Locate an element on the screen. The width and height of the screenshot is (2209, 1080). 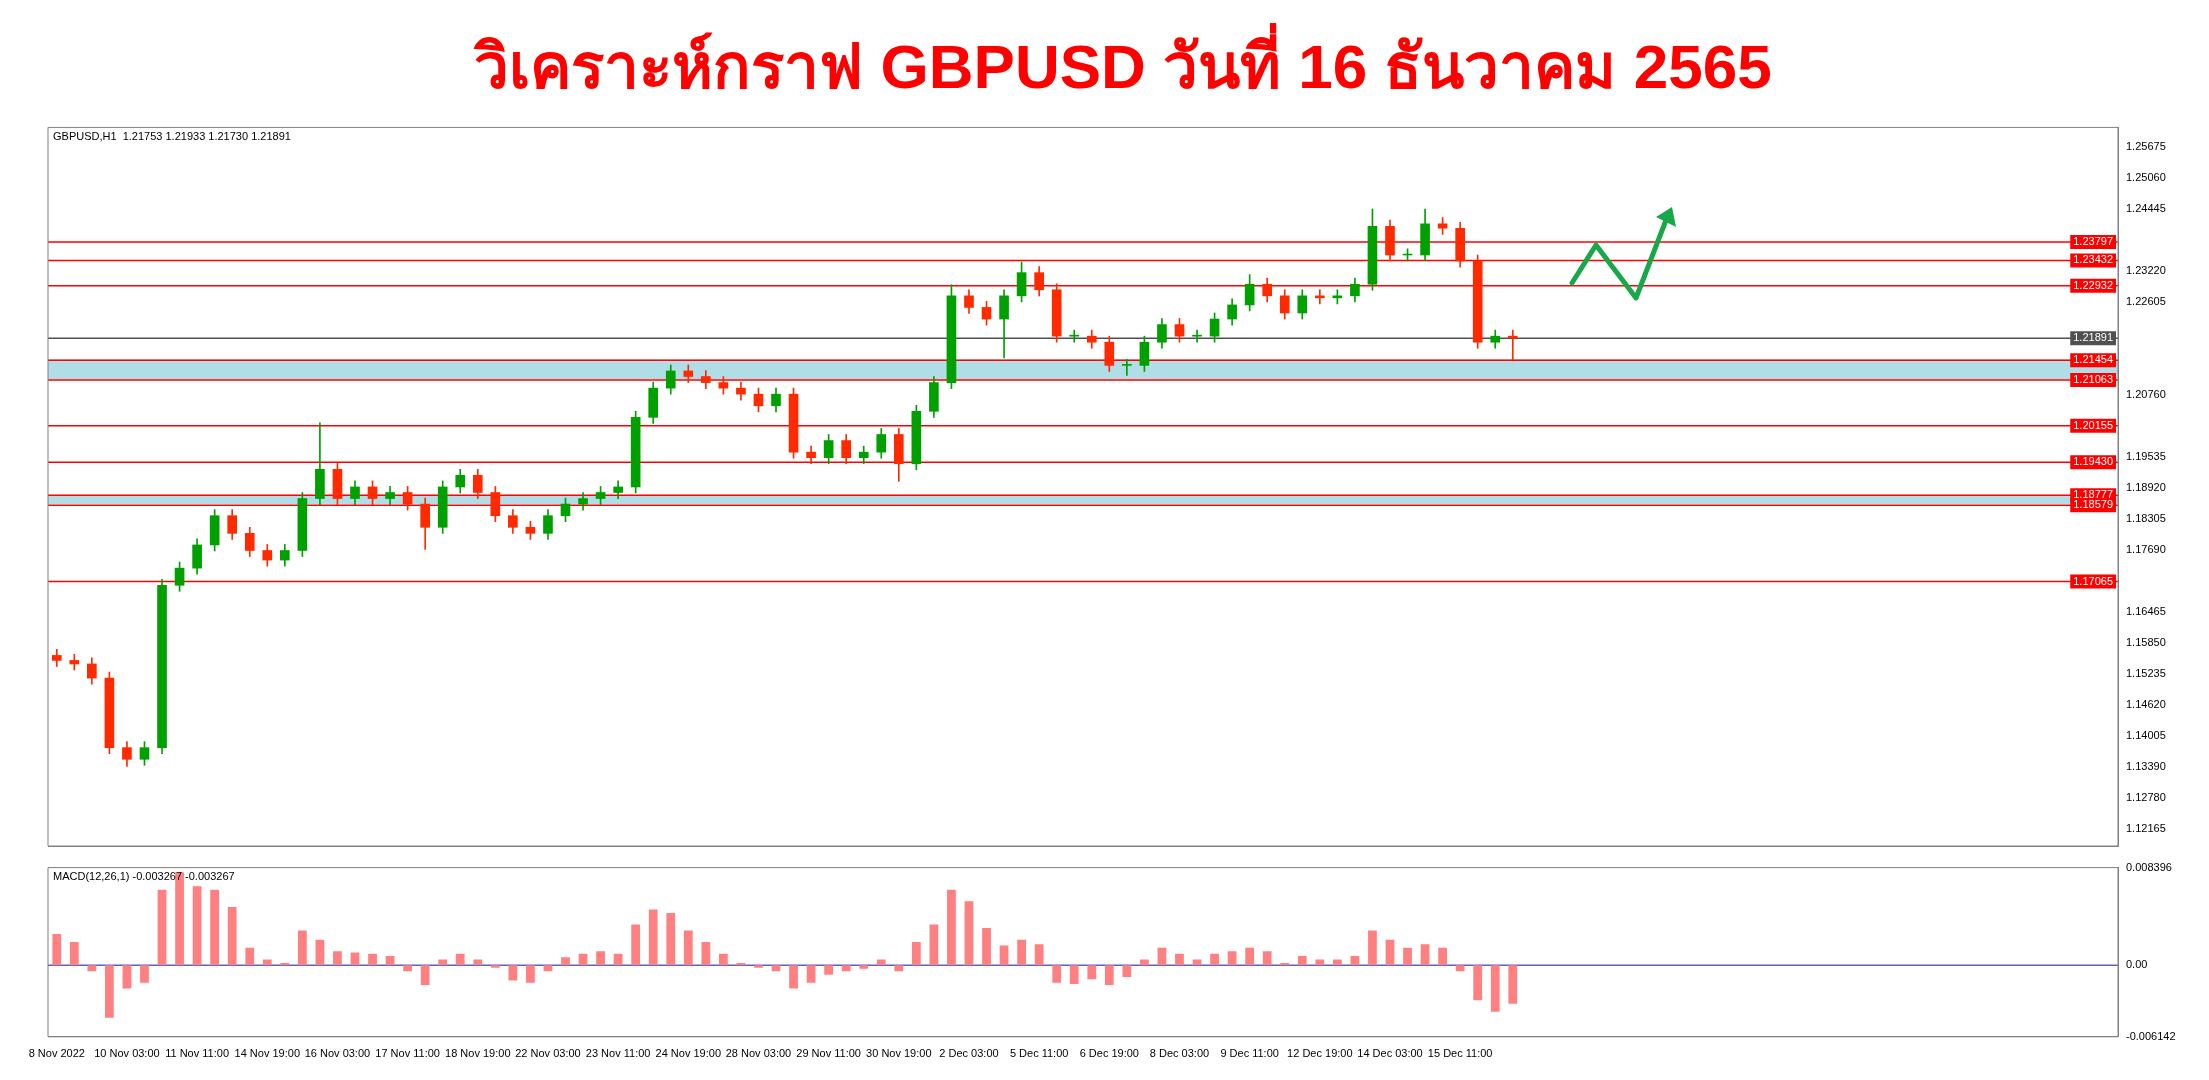
x-tick-label: 16 Nov 03:00 is located at coordinates (337, 1053).